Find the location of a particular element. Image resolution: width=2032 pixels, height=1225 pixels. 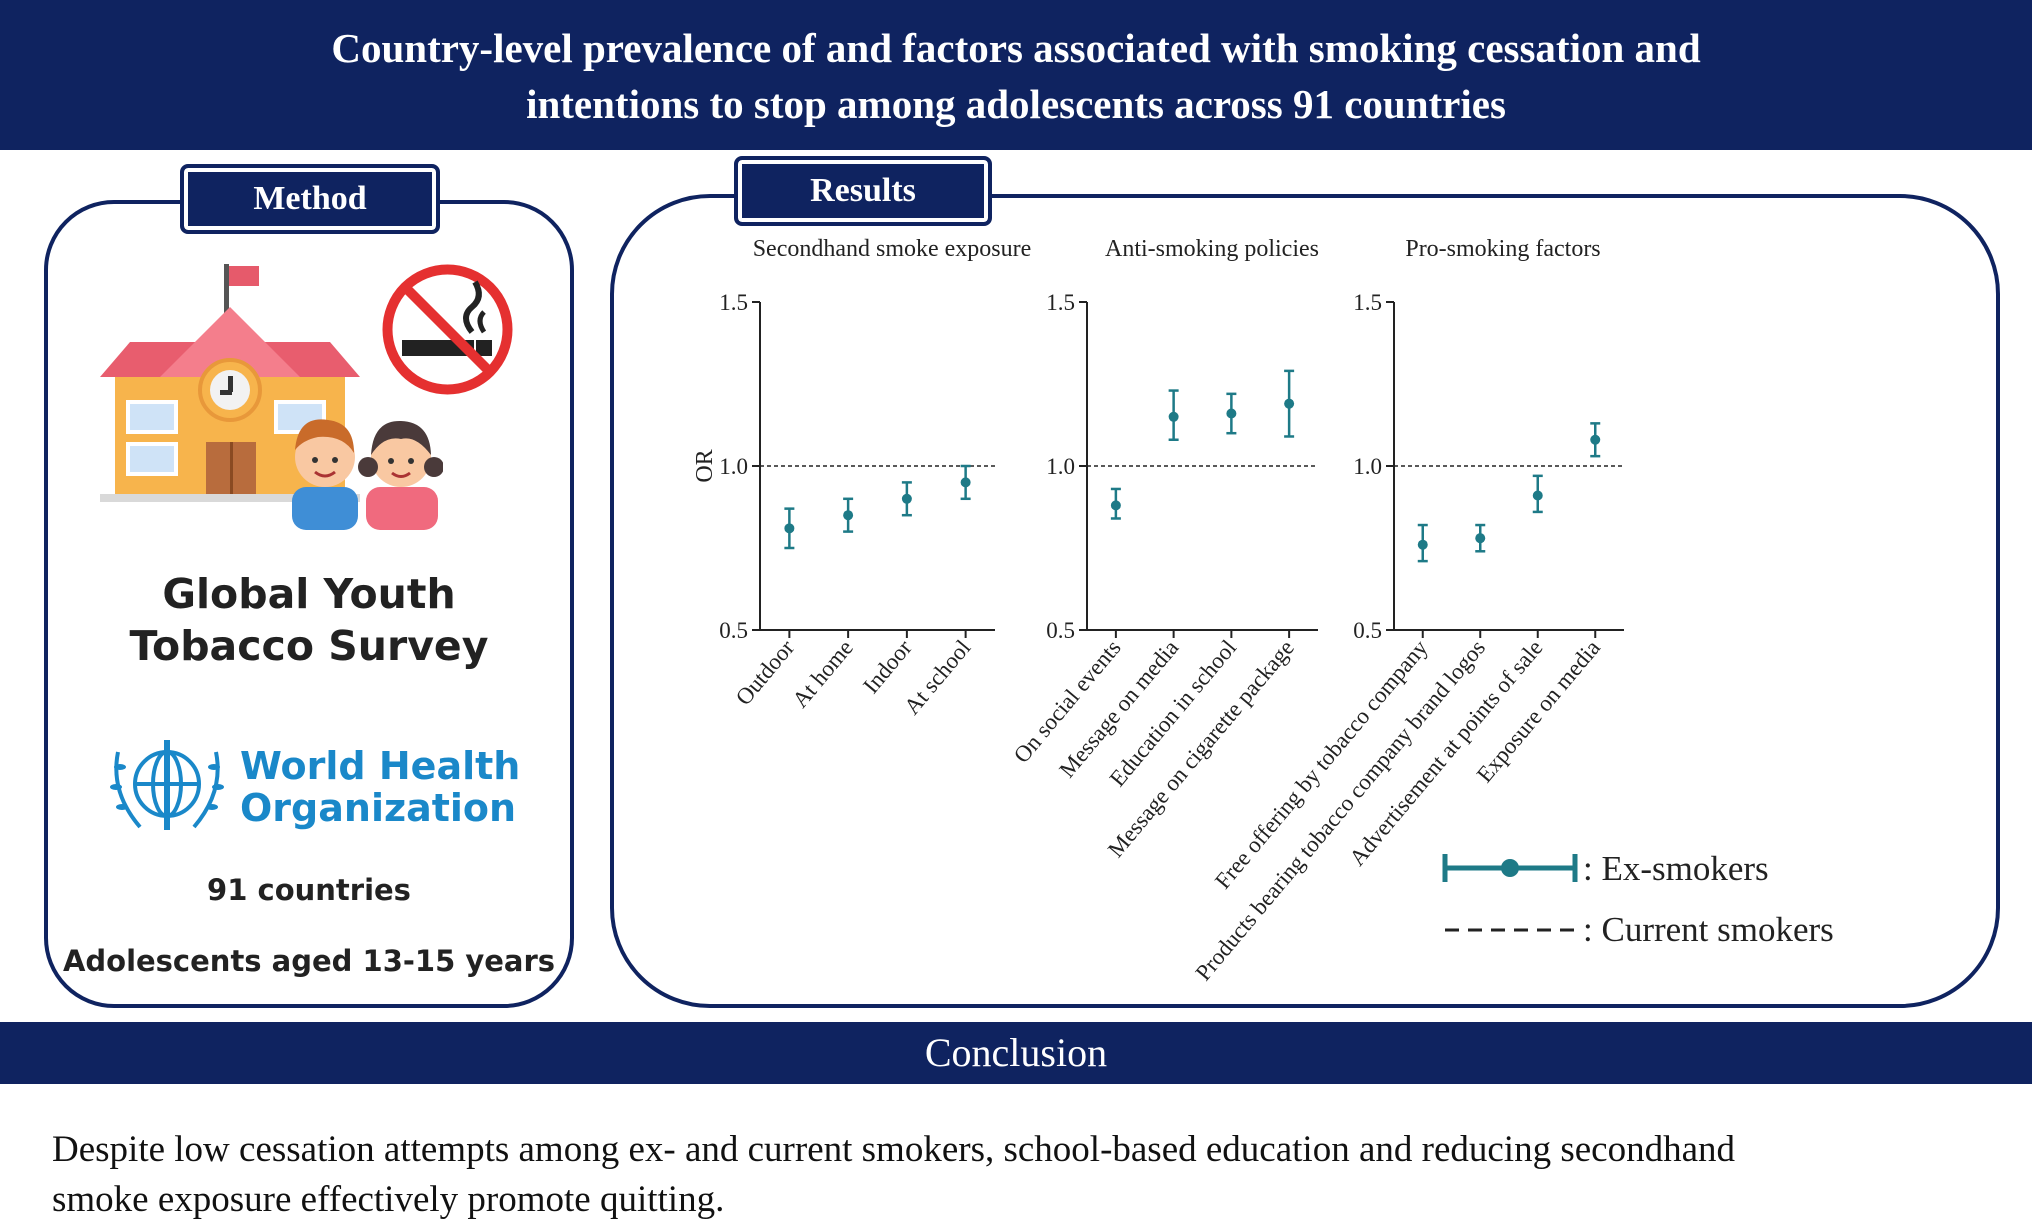

school-building-icon is located at coordinates (230, 383).